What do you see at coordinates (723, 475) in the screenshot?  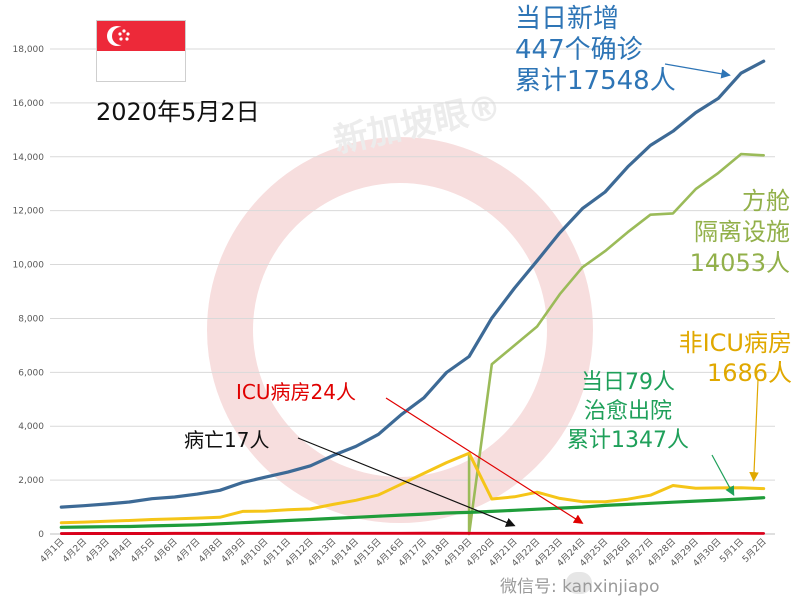 I see `discharged-arrow` at bounding box center [723, 475].